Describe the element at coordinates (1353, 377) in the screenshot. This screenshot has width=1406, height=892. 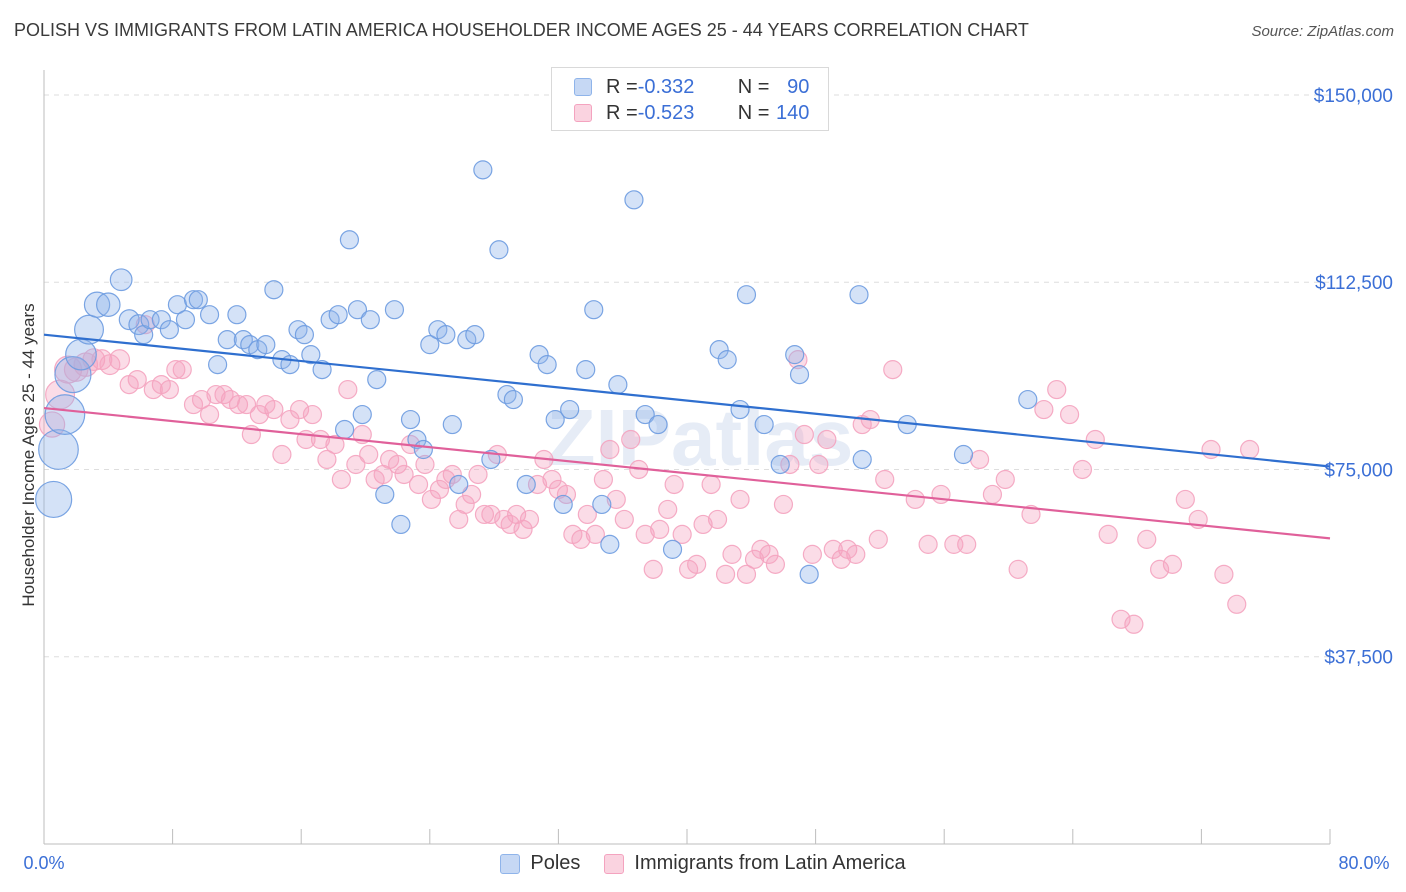
I see `y-tick-labels: $37,500 $75,000 $112,500 $150,000` at that location.